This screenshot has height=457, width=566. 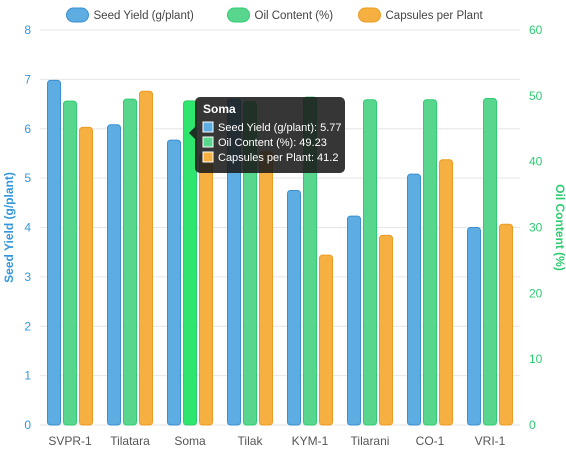 I want to click on tooltip-line: Seed Yield (g/plant): 5.77, so click(x=280, y=128).